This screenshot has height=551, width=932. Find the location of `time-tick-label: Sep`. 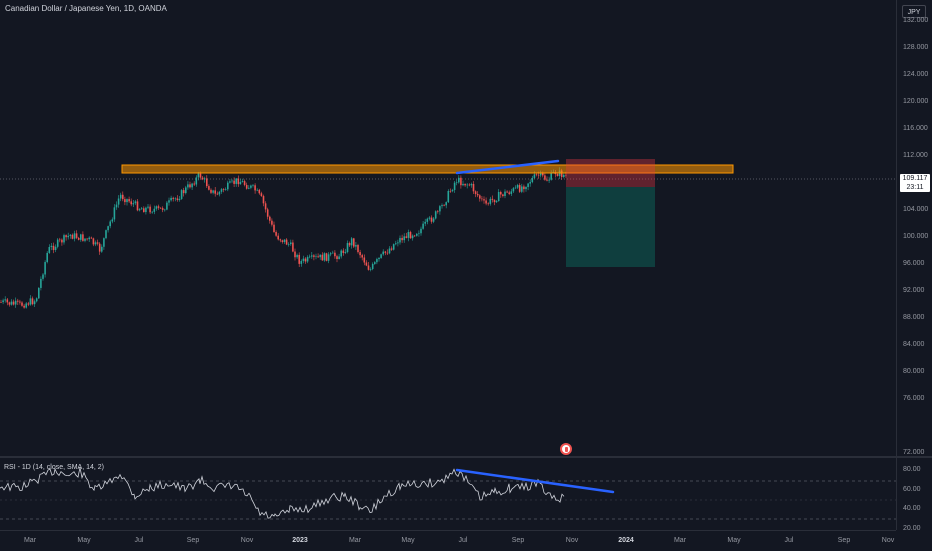

time-tick-label: Sep is located at coordinates (518, 540).